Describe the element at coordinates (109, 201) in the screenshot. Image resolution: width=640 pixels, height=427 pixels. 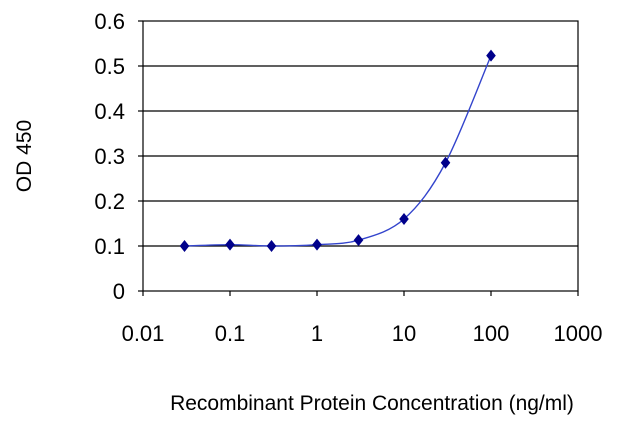
I see `y-tick-label: 0.2` at that location.